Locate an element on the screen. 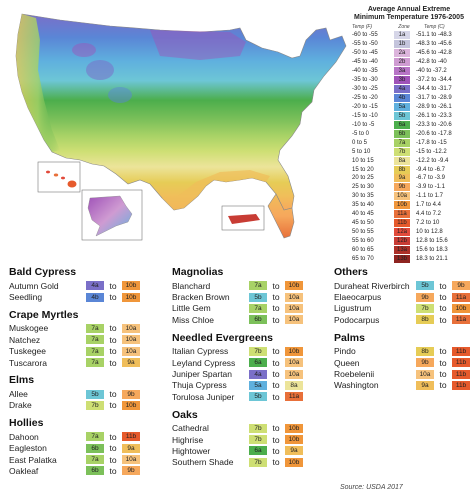 This screenshot has width=474, height=502. legend-zone-swatch: 6b is located at coordinates (402, 133).